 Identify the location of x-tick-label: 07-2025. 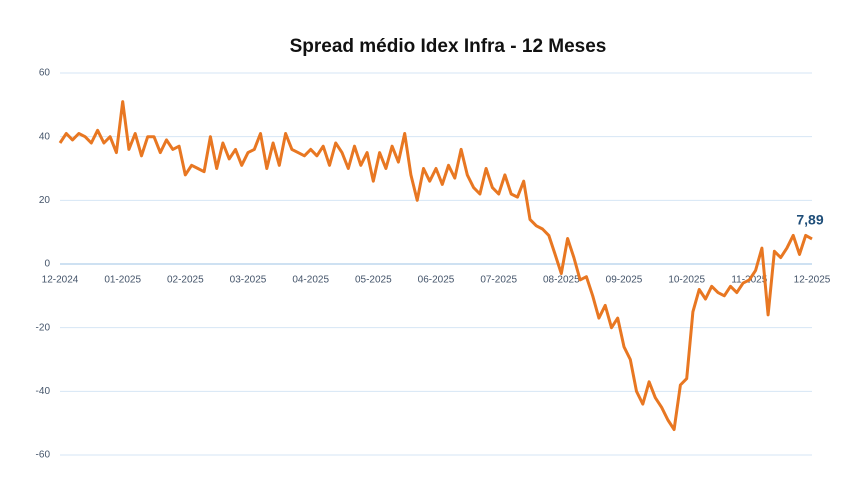
(498, 280).